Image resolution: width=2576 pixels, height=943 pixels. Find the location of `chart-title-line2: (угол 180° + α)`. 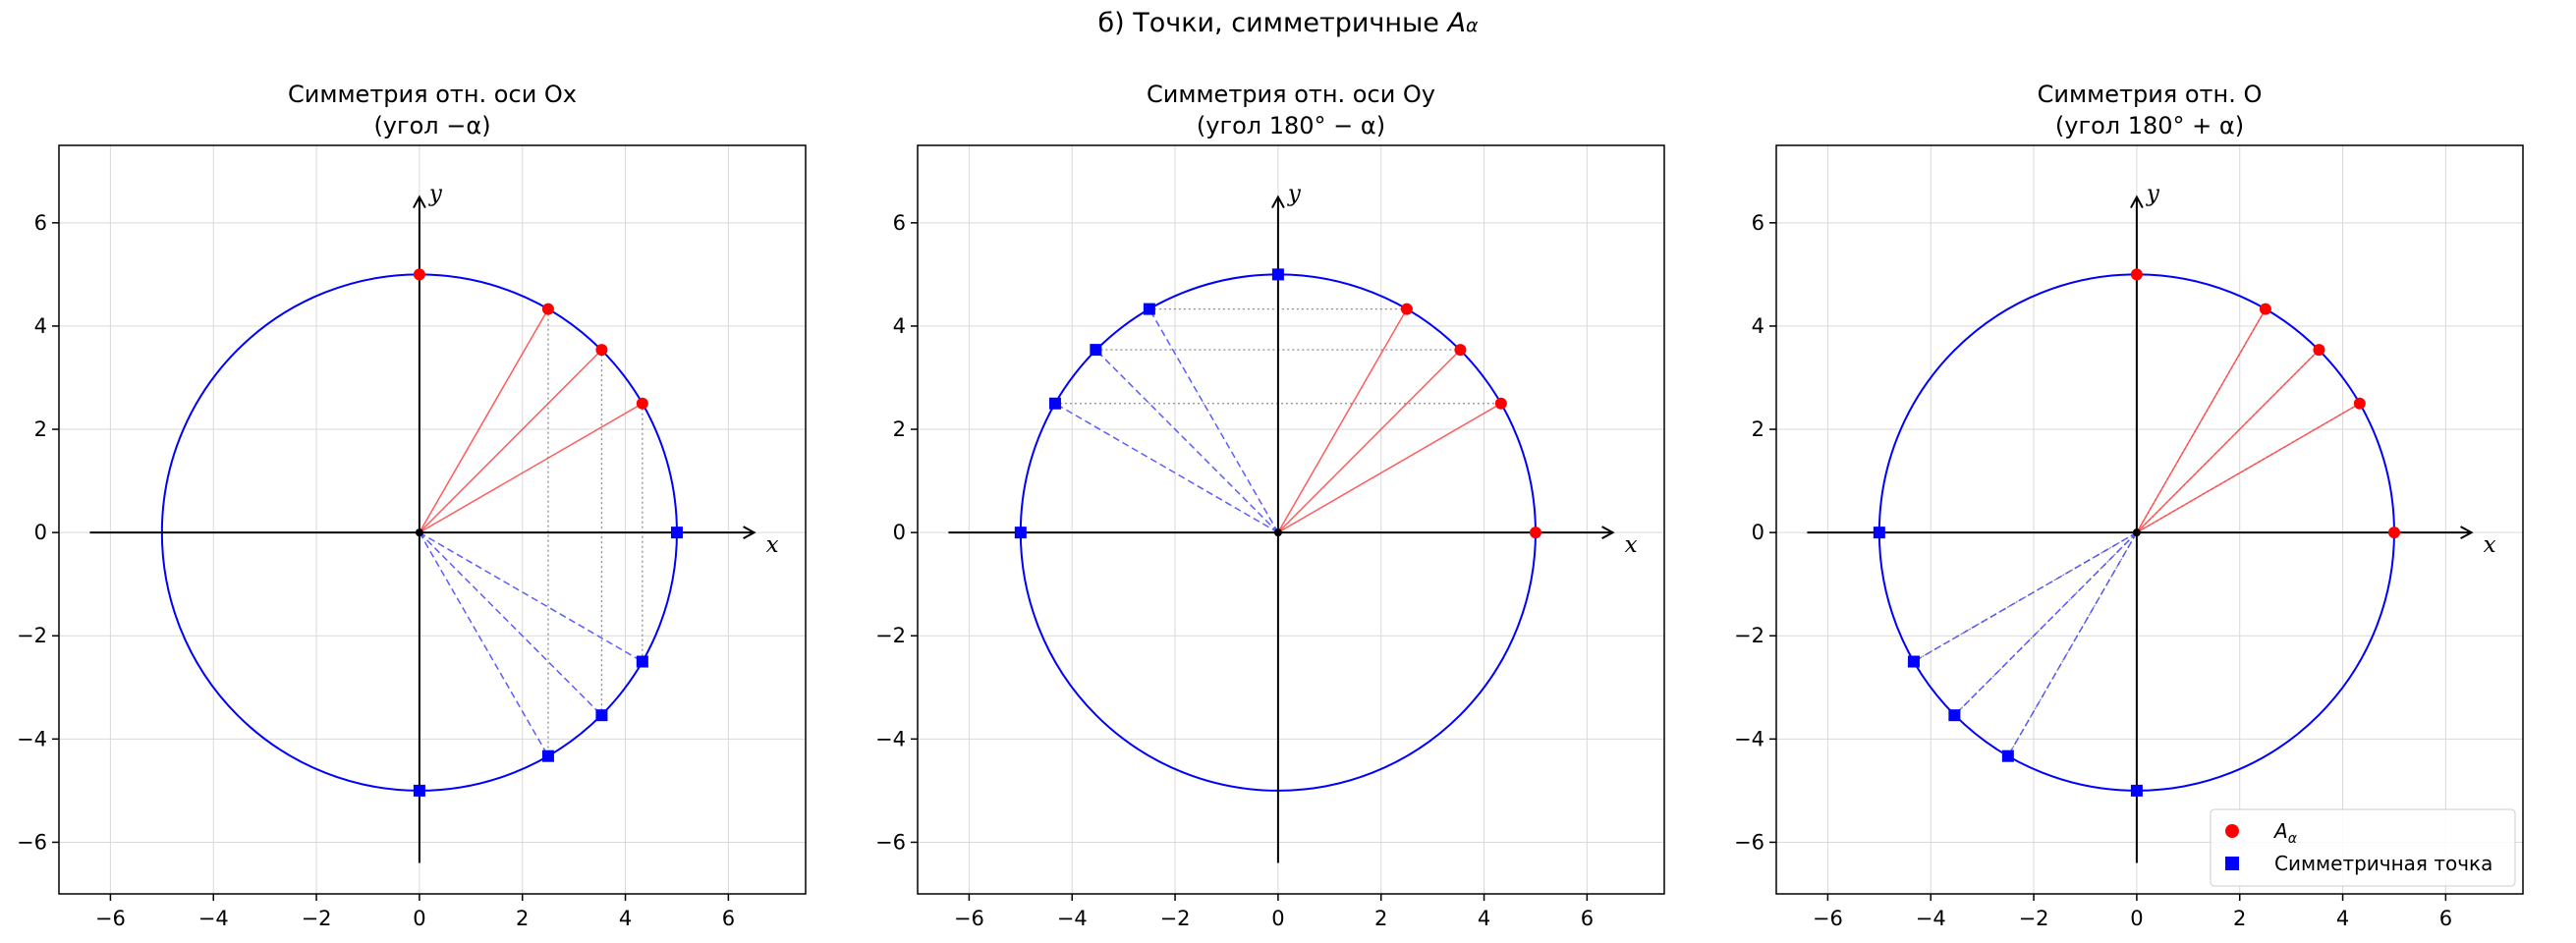

chart-title-line2: (угол 180° + α) is located at coordinates (2149, 125).